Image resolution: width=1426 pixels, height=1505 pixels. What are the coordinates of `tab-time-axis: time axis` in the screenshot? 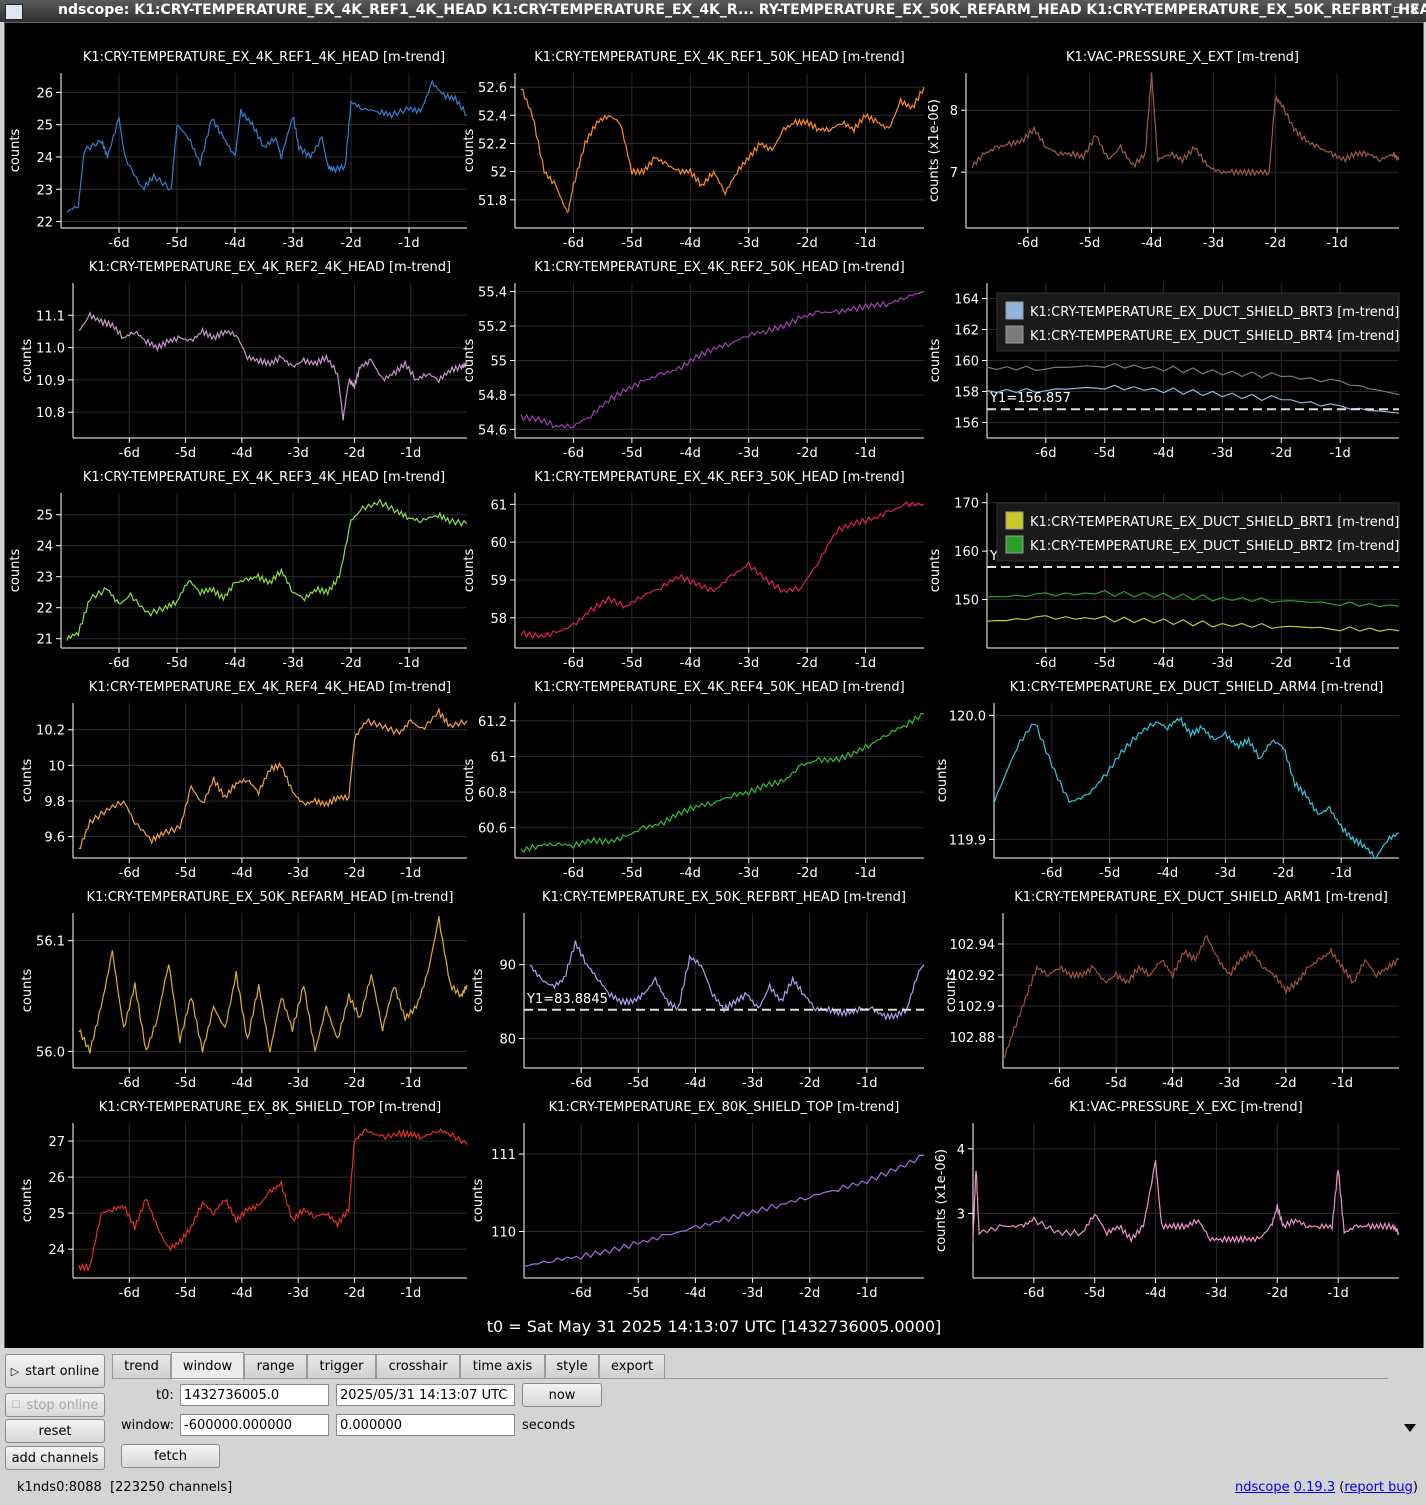 It's located at (502, 1366).